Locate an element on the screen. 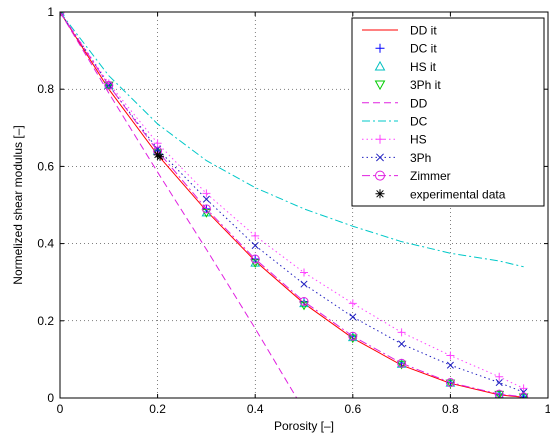  legend-label: DD it is located at coordinates (423, 31).